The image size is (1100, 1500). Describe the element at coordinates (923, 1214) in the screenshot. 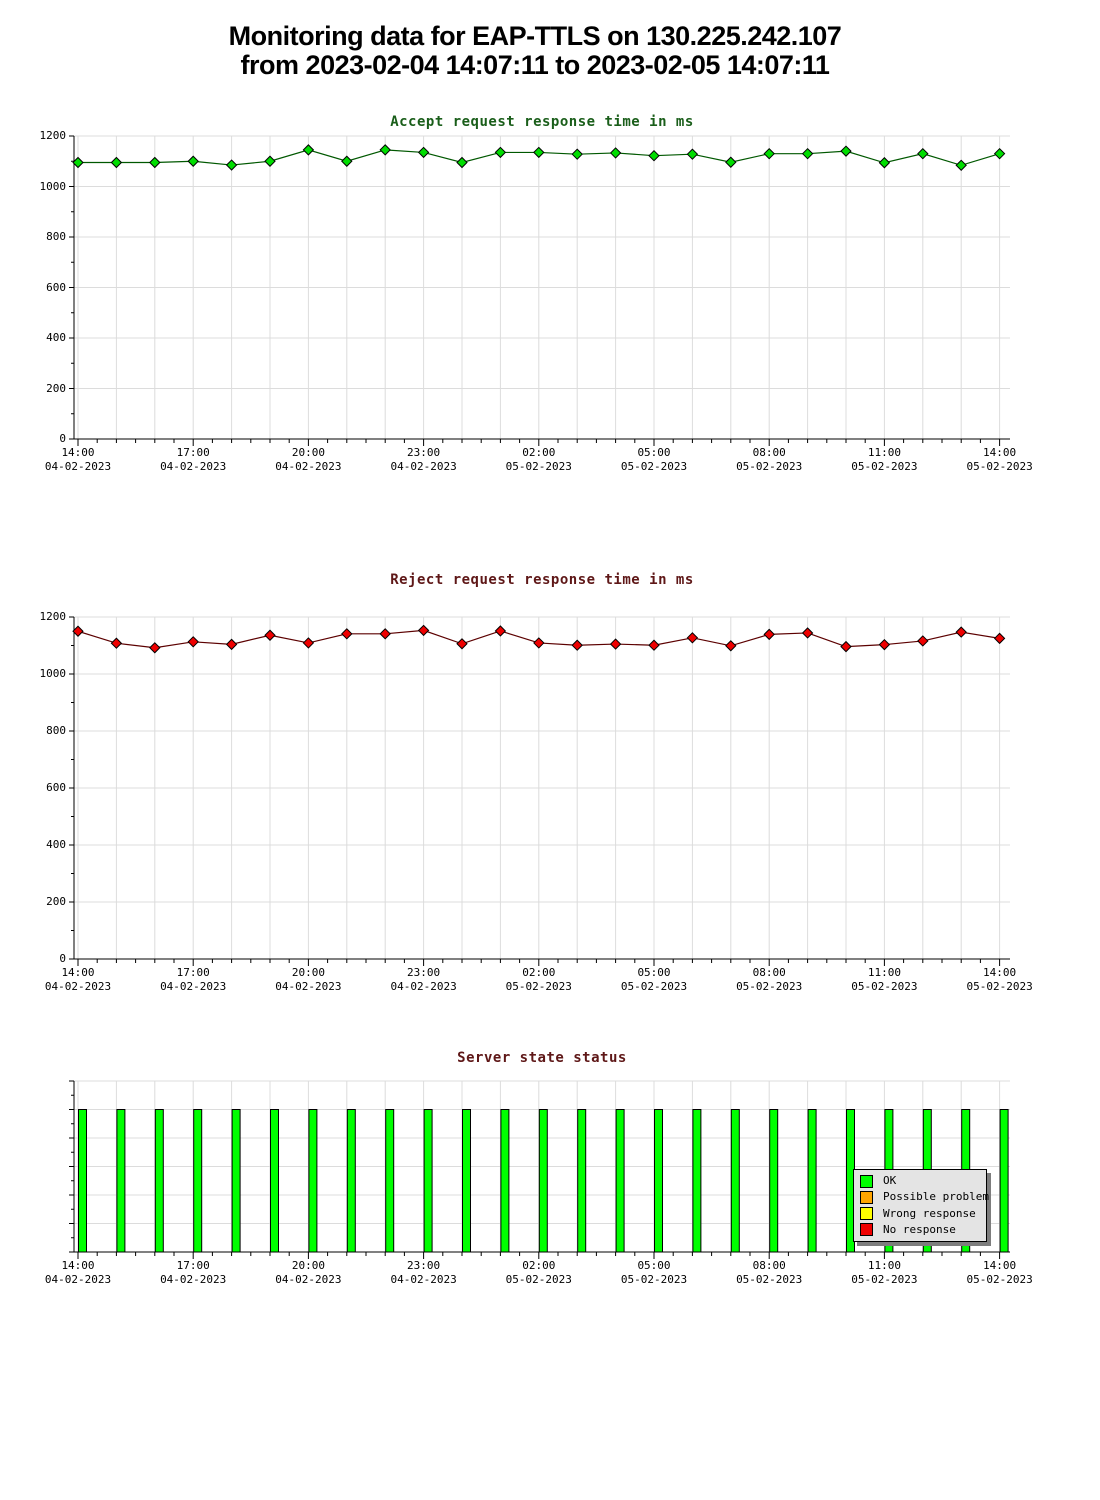

I see `legend-item-wrong-response: Wrong response` at that location.